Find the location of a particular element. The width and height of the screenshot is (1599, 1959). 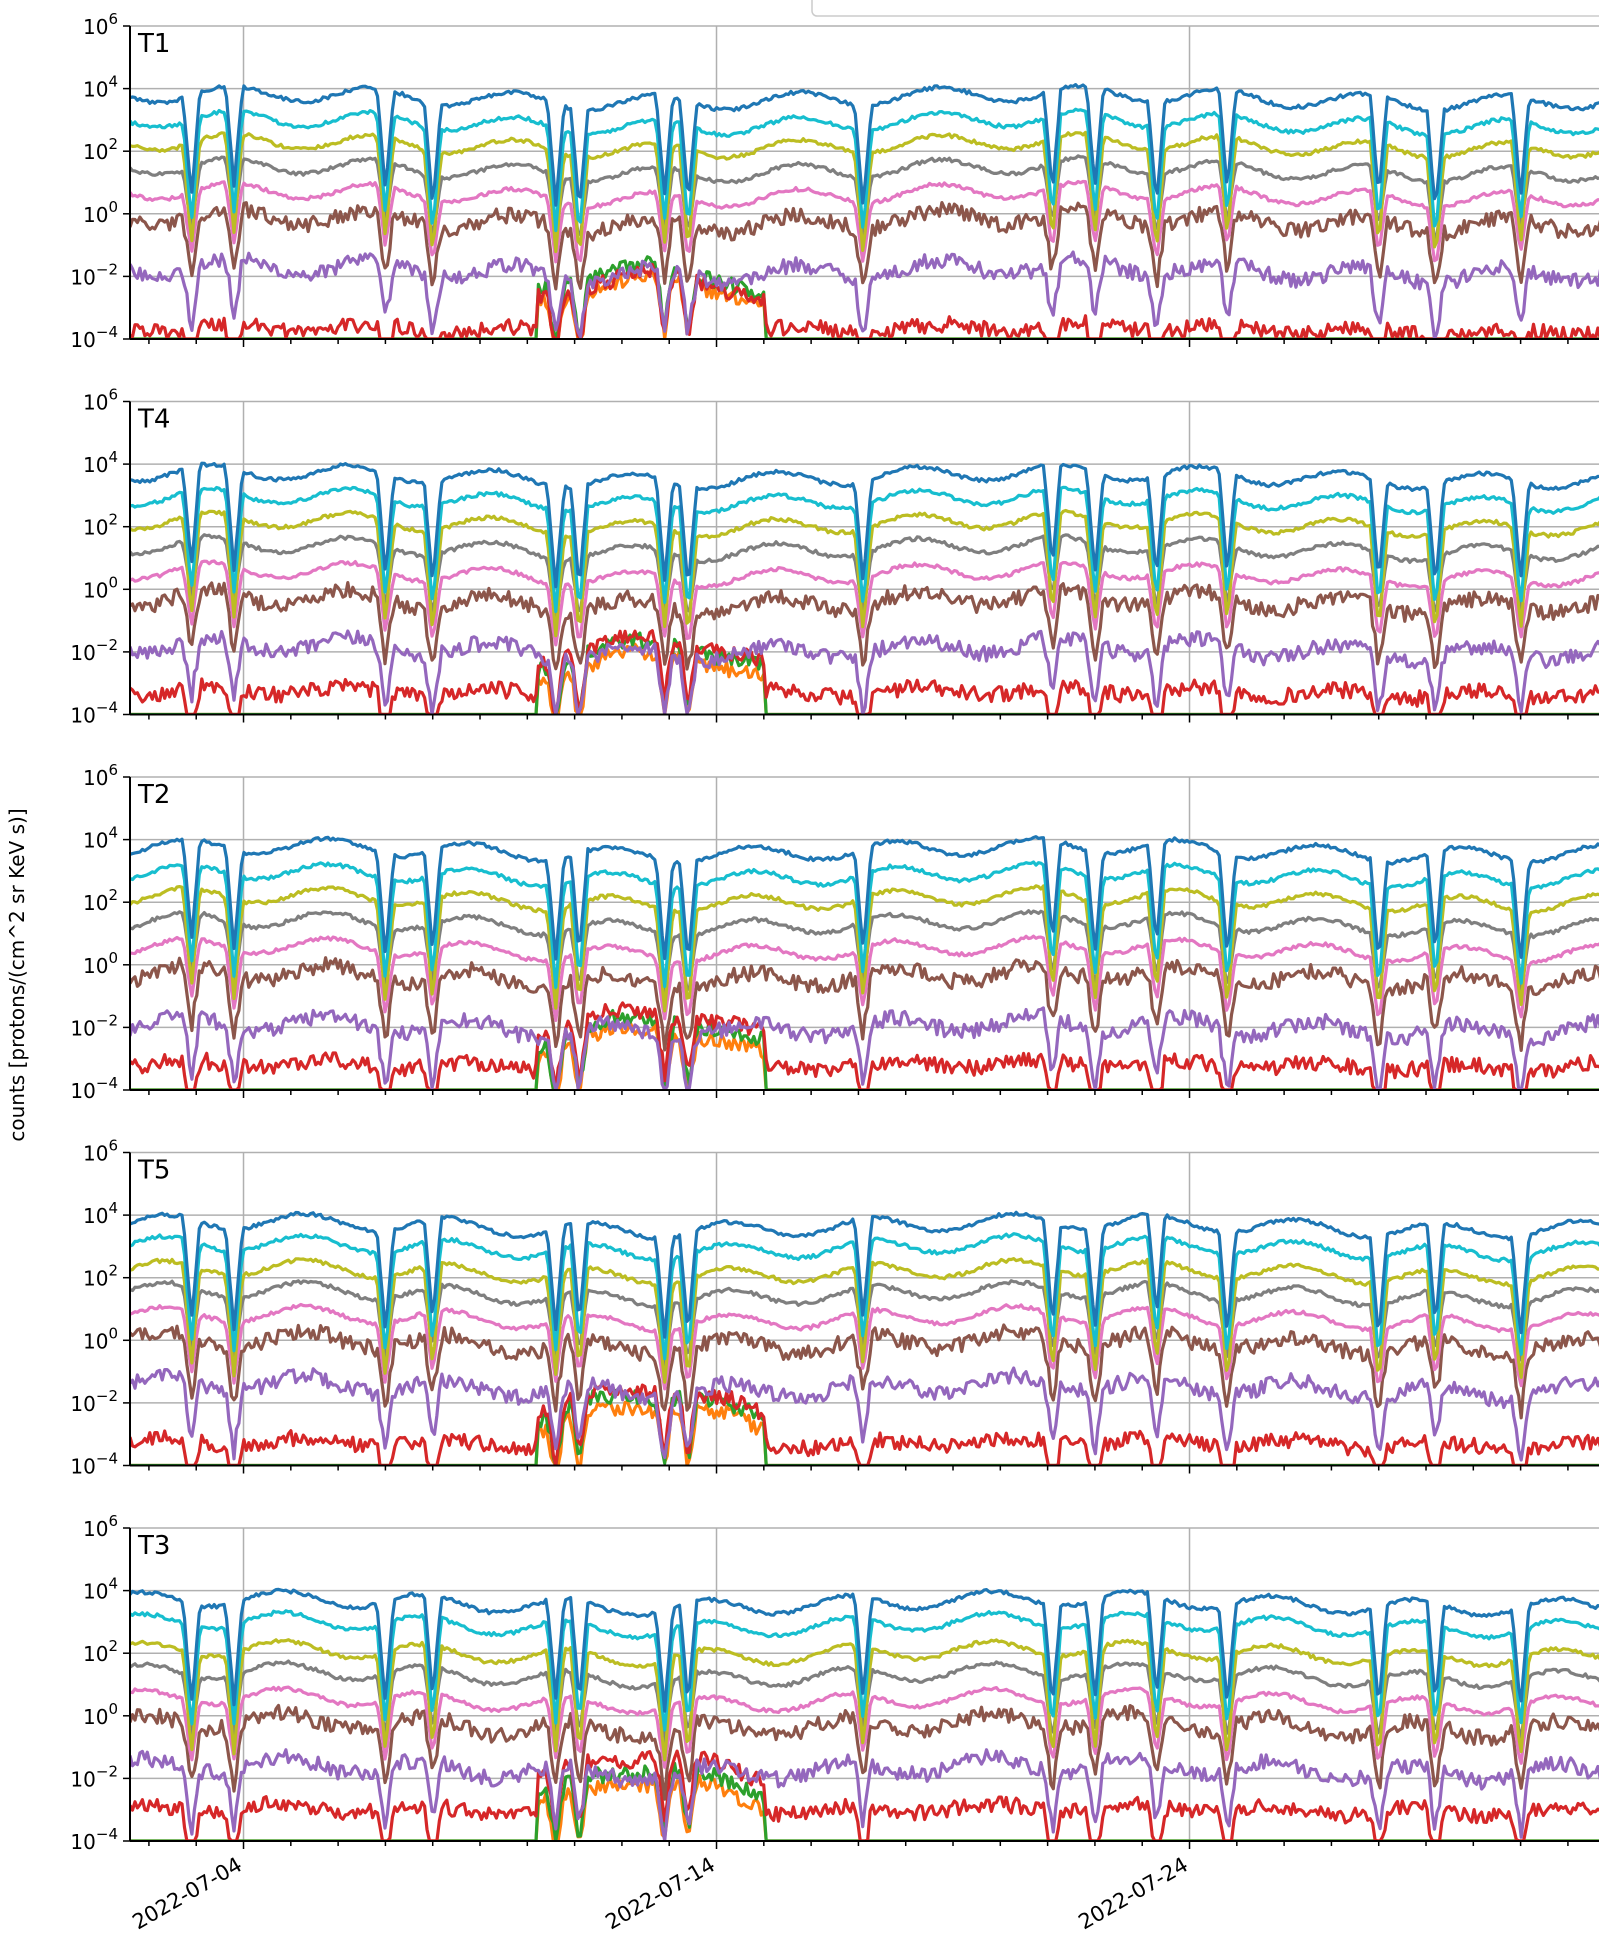

legend-box is located at coordinates (1205, 8).